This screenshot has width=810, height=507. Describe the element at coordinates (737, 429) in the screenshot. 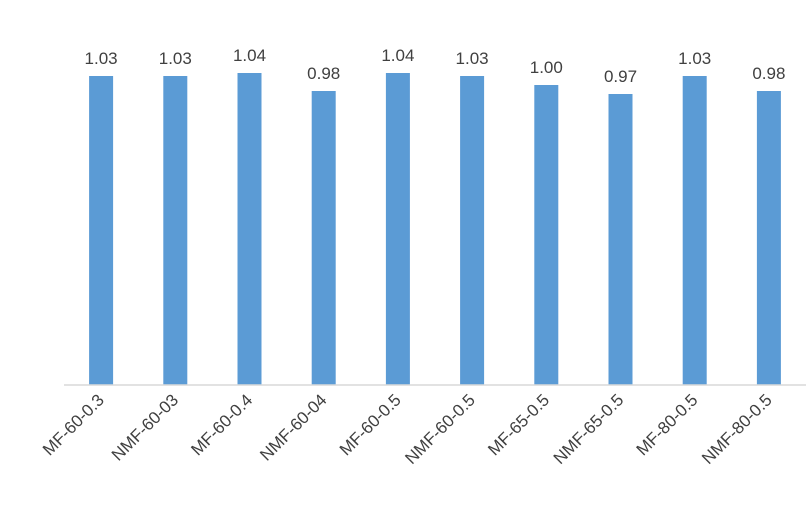

I see `x-tick-label-9: NMF-80-0.5` at that location.